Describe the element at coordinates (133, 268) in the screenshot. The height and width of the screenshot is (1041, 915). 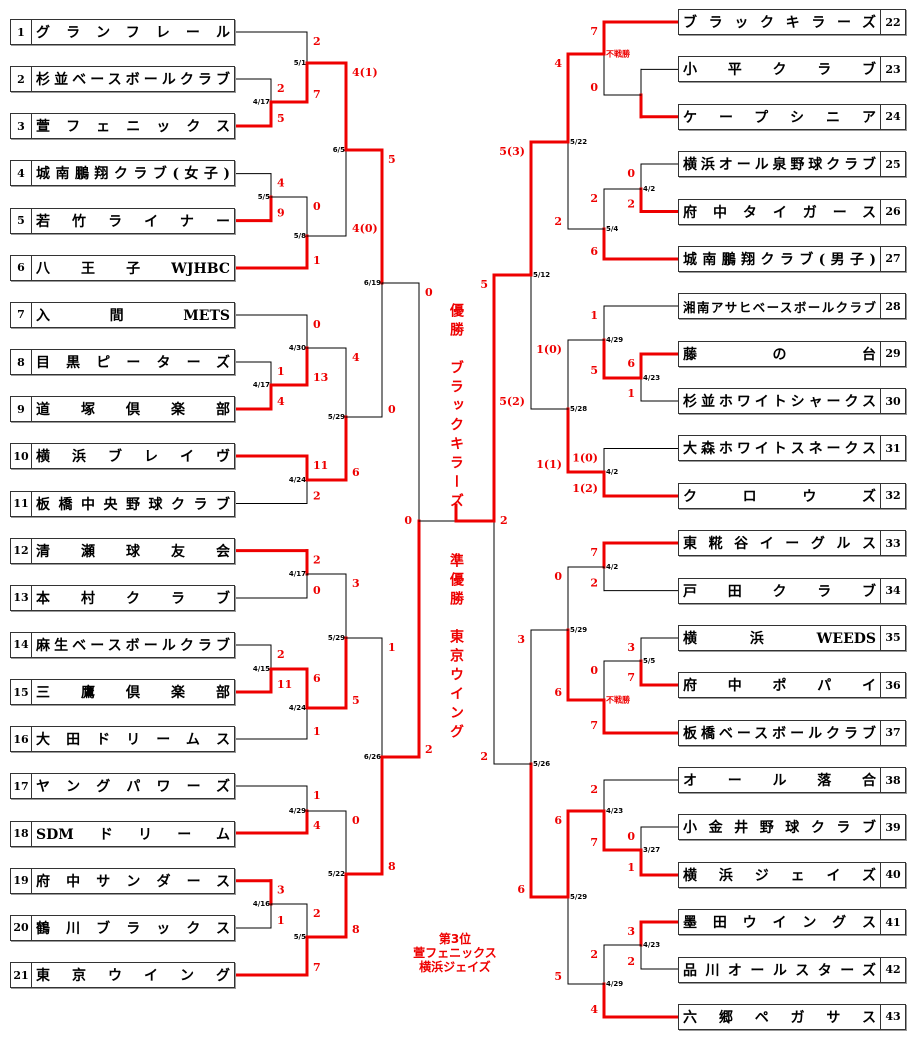
I see `team-name-cell: 八王子WJHBC` at that location.